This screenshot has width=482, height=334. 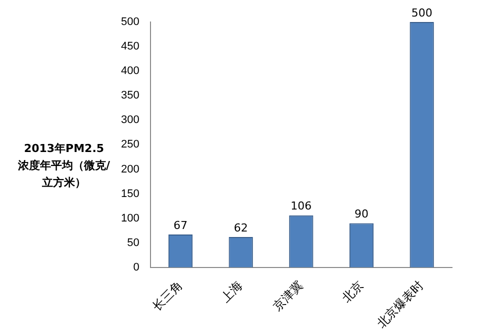 What do you see at coordinates (130, 194) in the screenshot?
I see `y-tick-label: 150` at bounding box center [130, 194].